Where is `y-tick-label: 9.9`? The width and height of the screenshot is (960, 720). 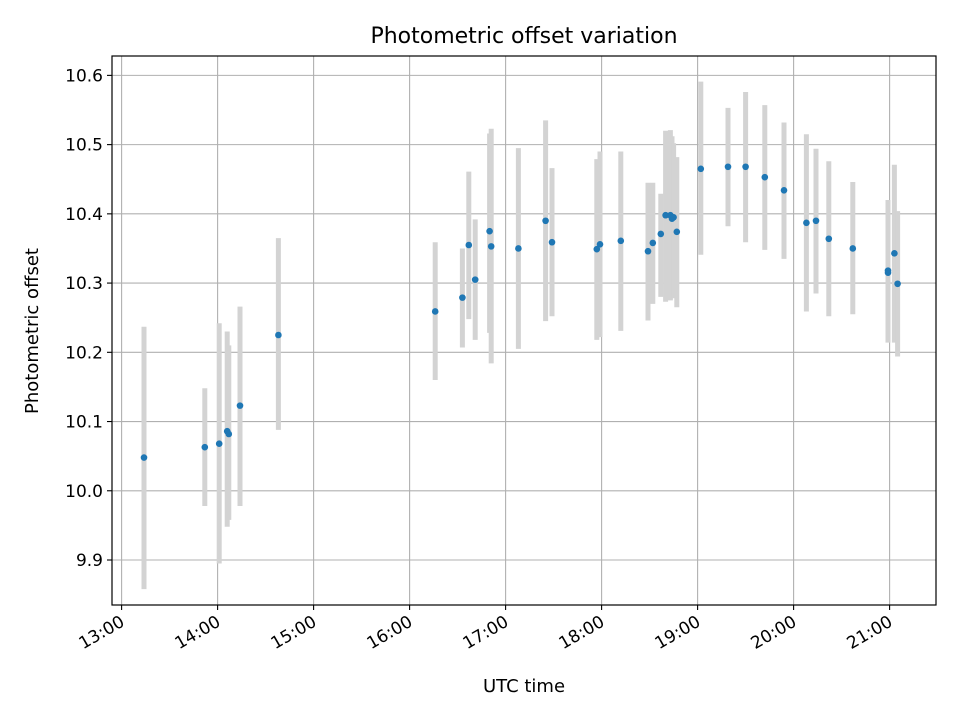 y-tick-label: 9.9 is located at coordinates (89, 561).